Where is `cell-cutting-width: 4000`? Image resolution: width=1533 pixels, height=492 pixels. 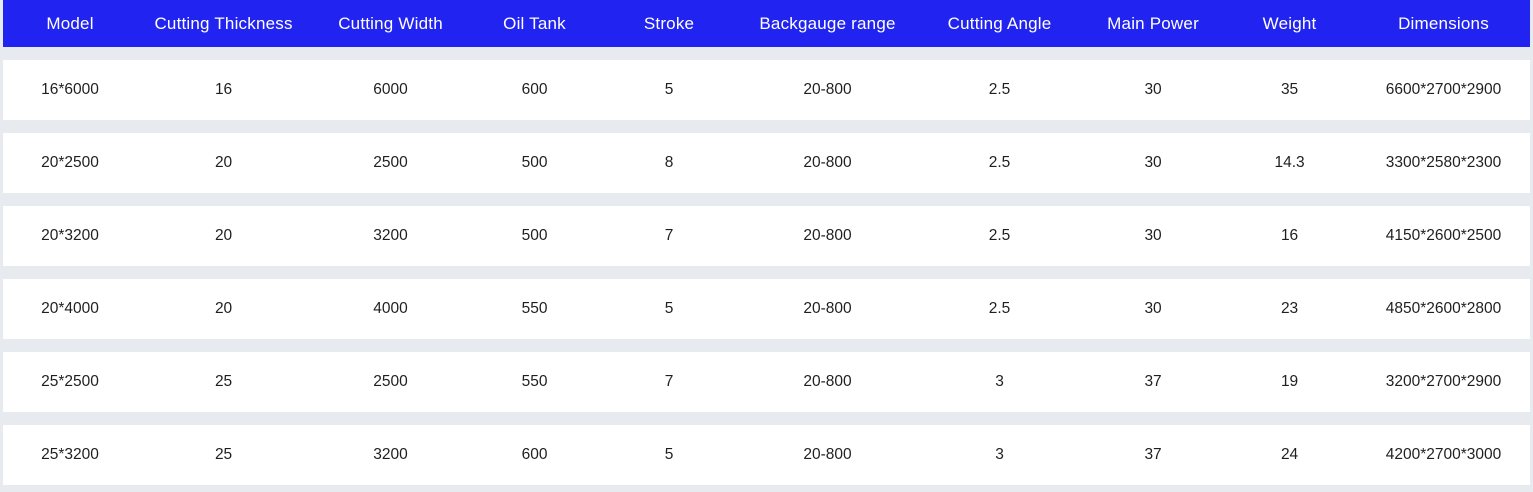 cell-cutting-width: 4000 is located at coordinates (390, 308).